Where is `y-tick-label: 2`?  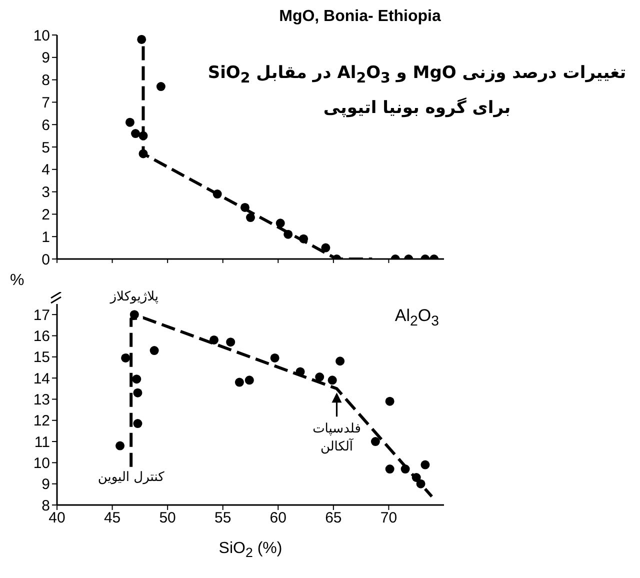 y-tick-label: 2 is located at coordinates (46, 215).